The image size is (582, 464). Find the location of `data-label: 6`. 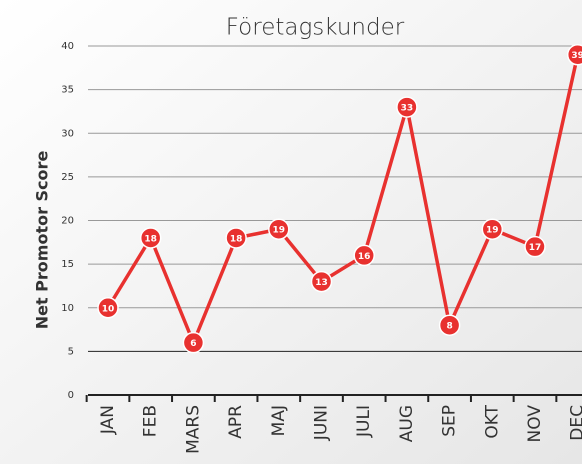

data-label: 6 is located at coordinates (193, 344).